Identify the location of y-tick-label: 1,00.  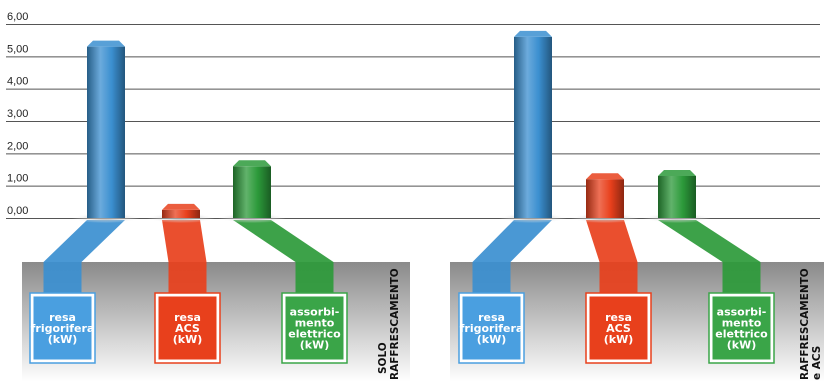
(17, 179).